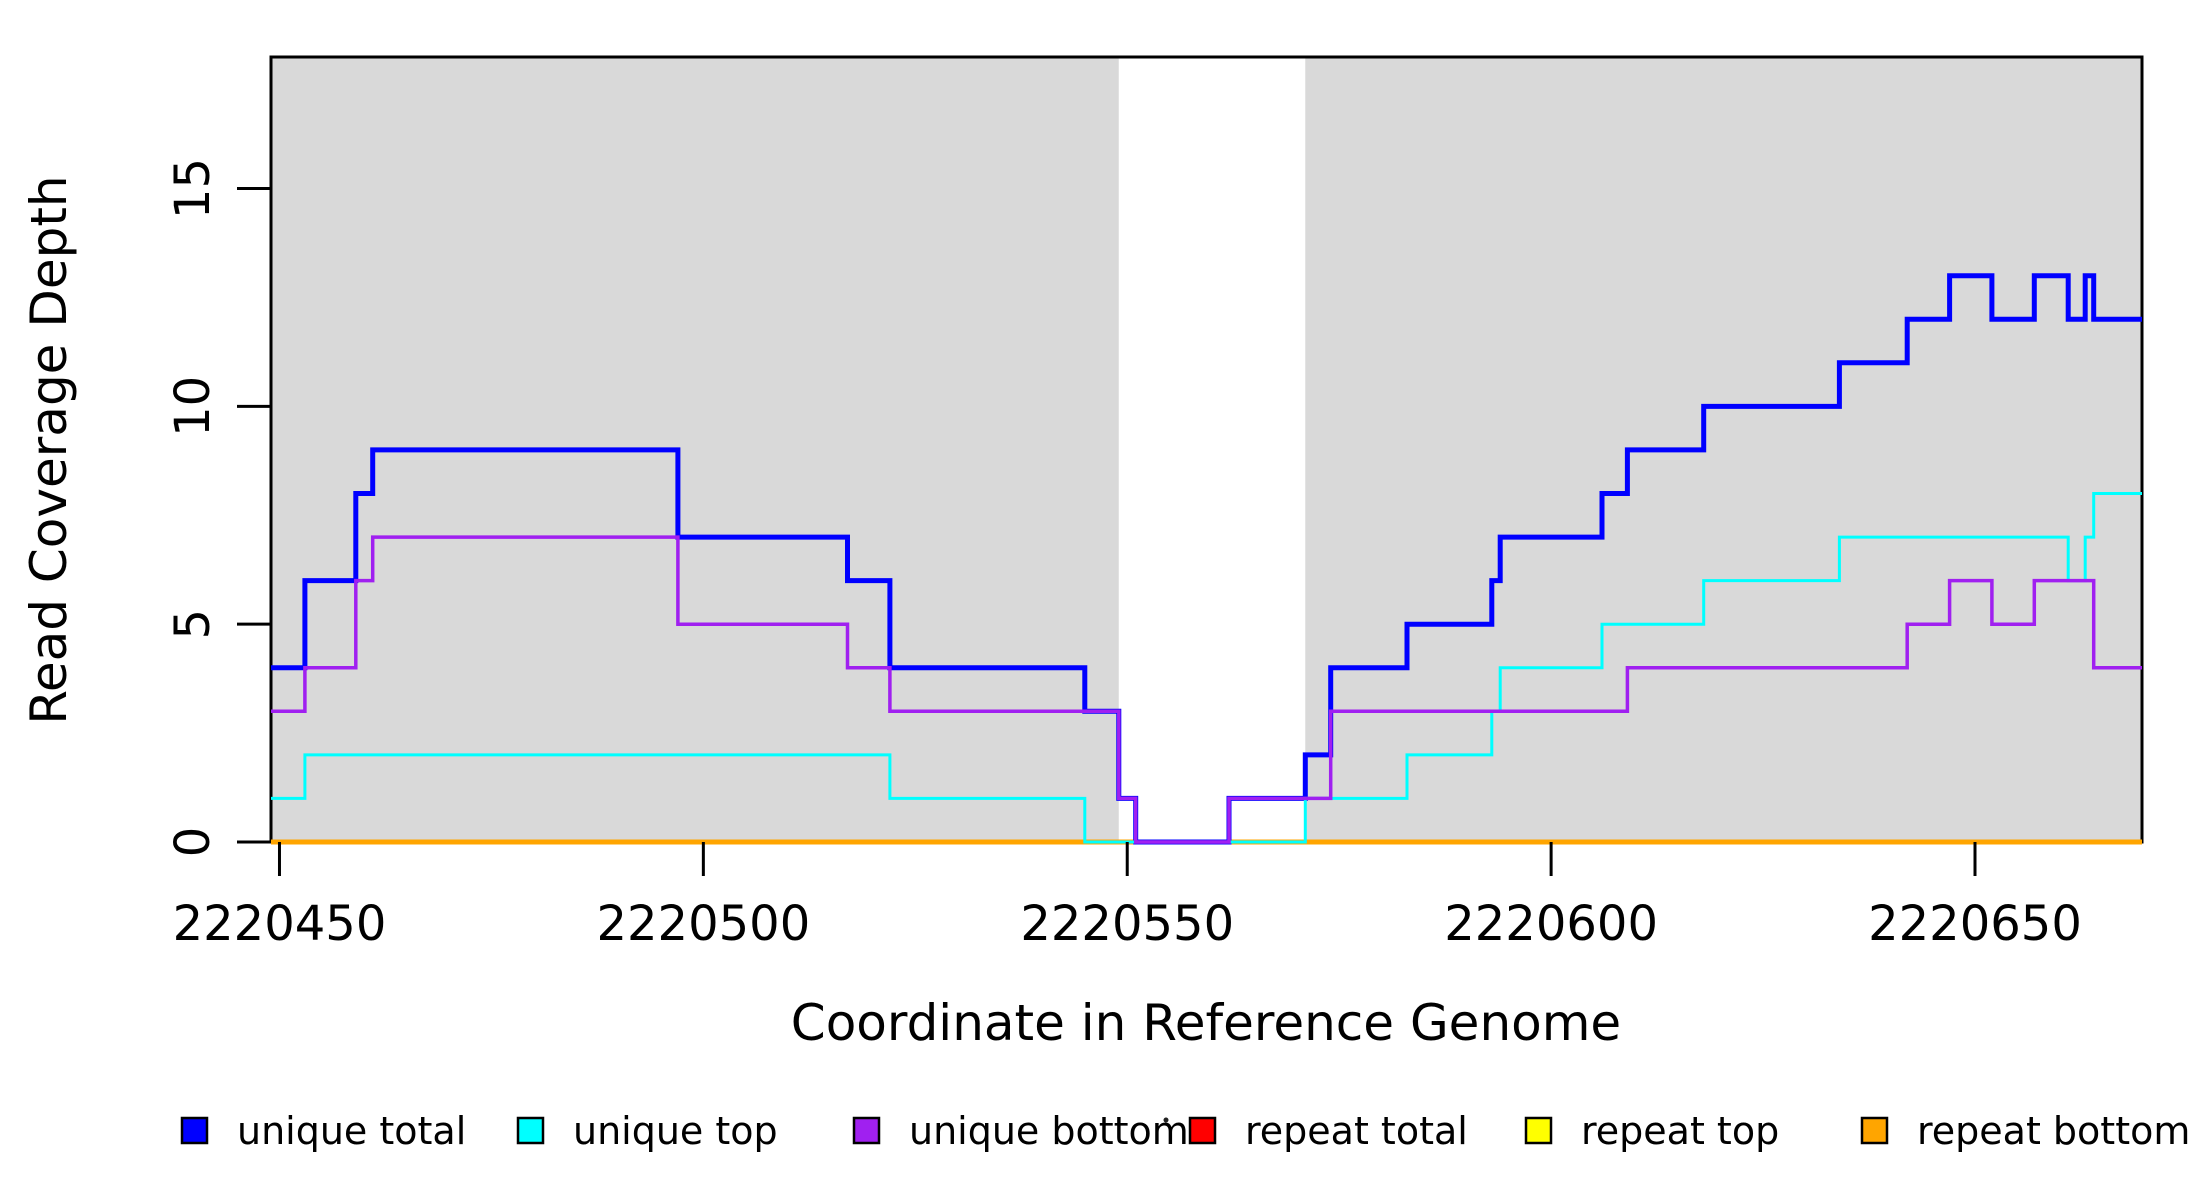  I want to click on legend-item-repeat-top: repeat top, so click(1651, 1131).